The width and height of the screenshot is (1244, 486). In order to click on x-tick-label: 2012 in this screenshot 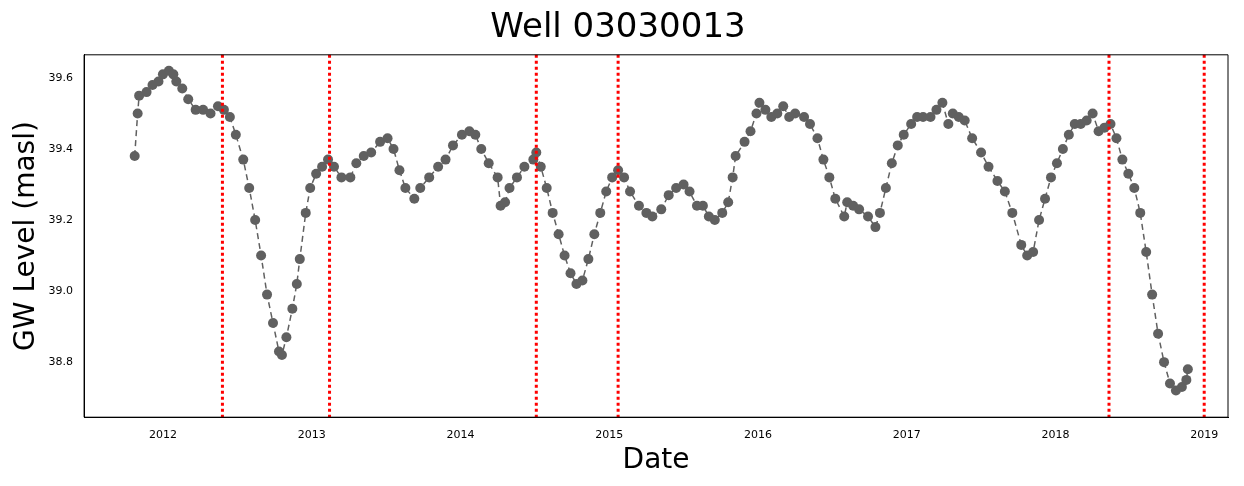, I will do `click(162, 434)`.